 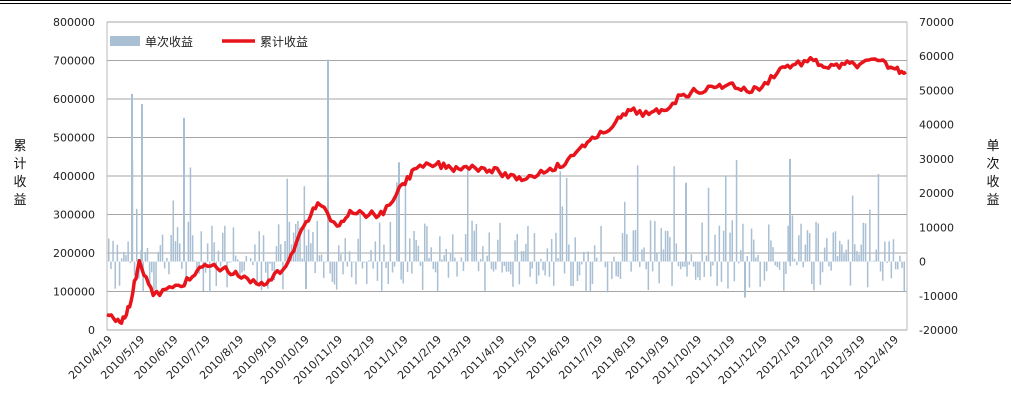 I want to click on legend-label-line: 累计收益, so click(x=284, y=42).